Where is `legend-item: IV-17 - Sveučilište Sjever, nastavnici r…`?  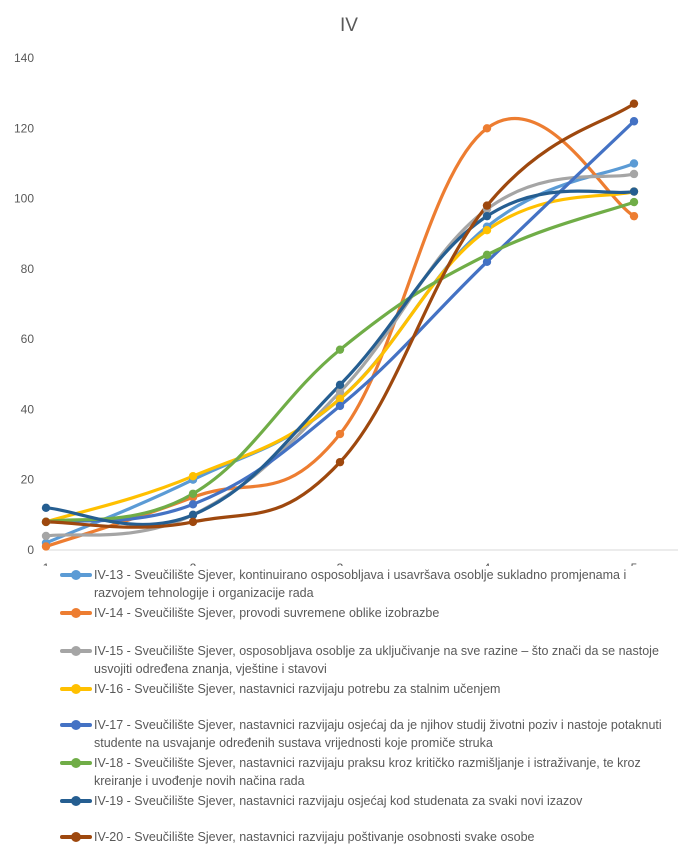 legend-item: IV-17 - Sveučilište Sjever, nastavnici r… is located at coordinates (365, 734).